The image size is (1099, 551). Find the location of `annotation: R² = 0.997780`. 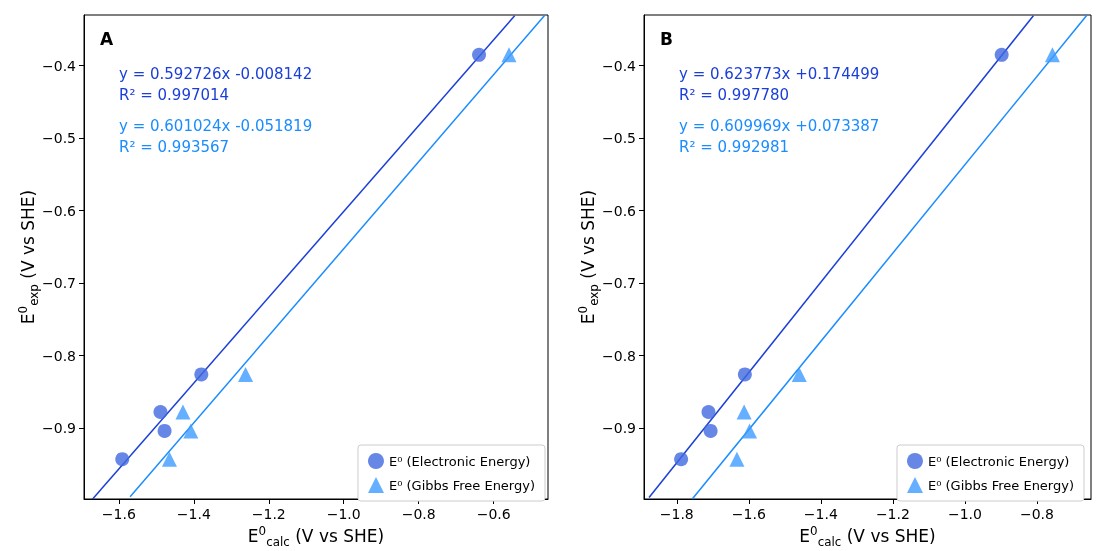

annotation: R² = 0.997780 is located at coordinates (734, 95).